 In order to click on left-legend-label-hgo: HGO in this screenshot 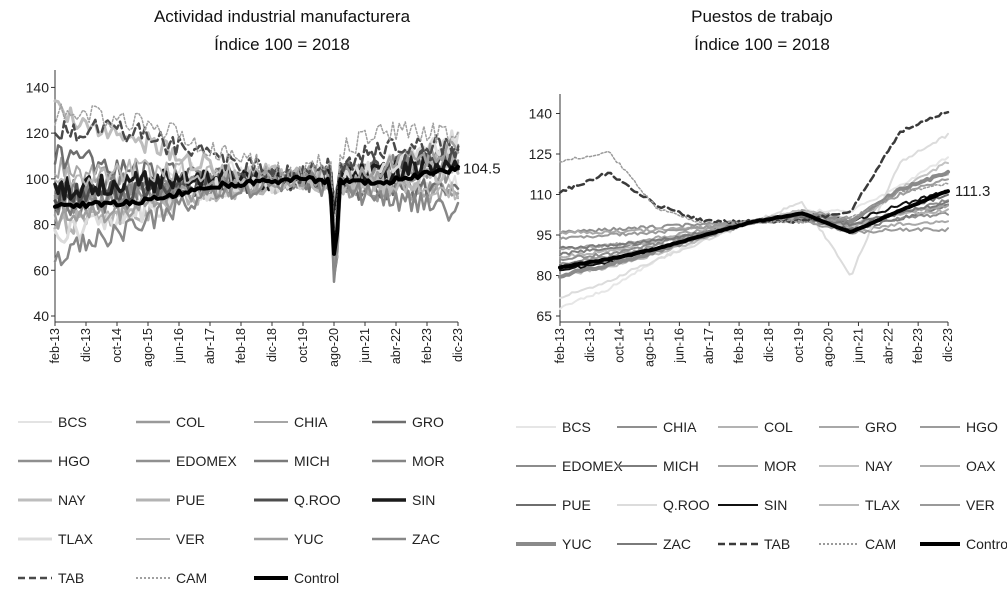, I will do `click(74, 461)`.